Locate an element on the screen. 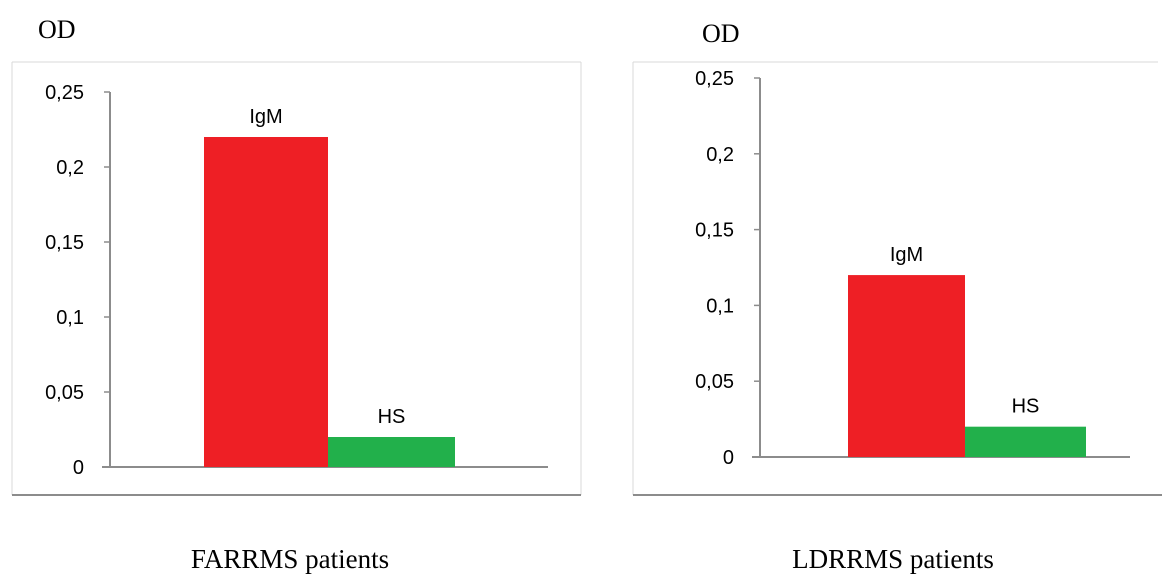 The height and width of the screenshot is (578, 1162). x-axis-title: FARRMS patients is located at coordinates (290, 559).